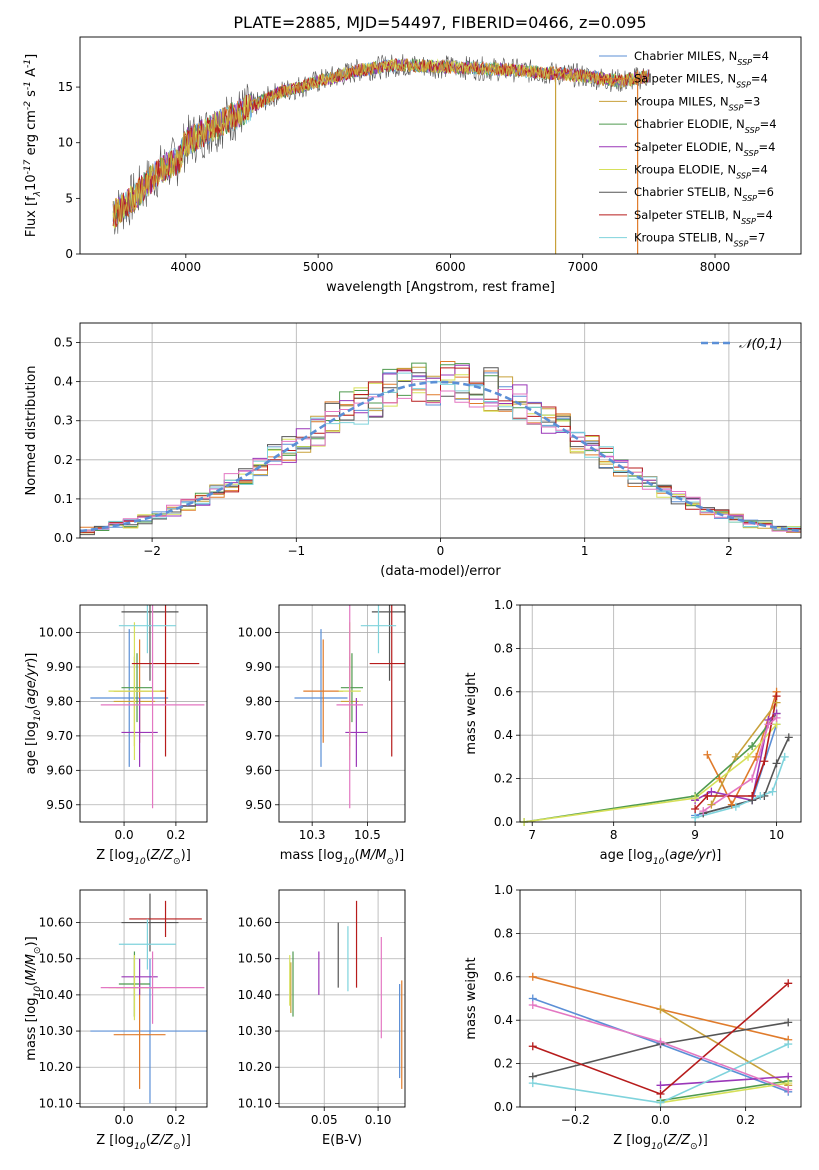 The width and height of the screenshot is (819, 1170). I want to click on y-axis-label: mass [log10(M/M⊙)], so click(33, 998).